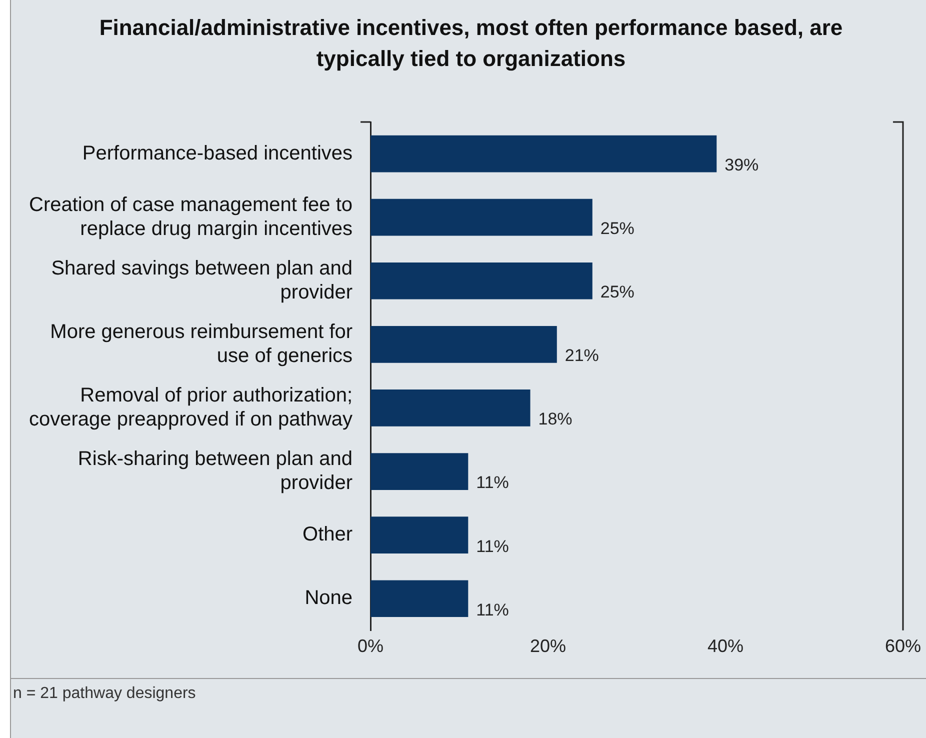 This screenshot has height=738, width=926. What do you see at coordinates (371, 646) in the screenshot?
I see `x-tick-label: 0%` at bounding box center [371, 646].